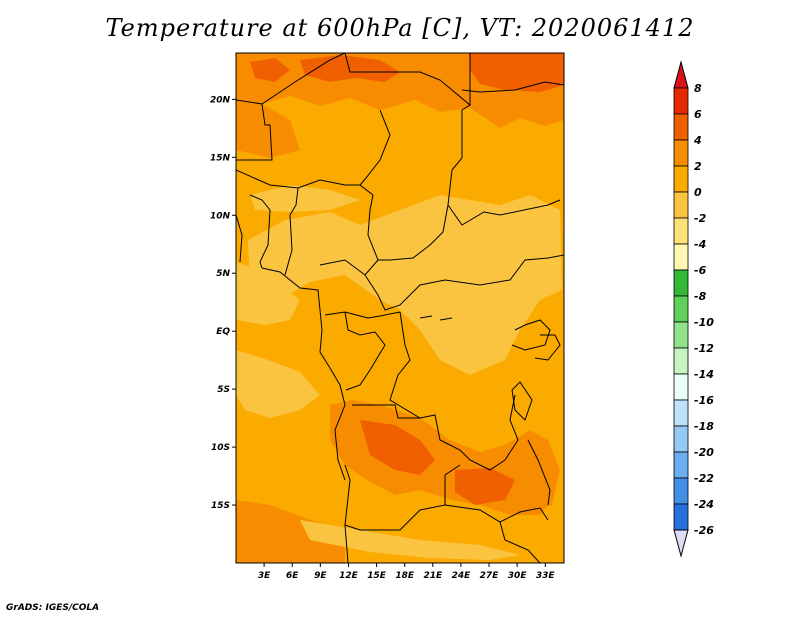 The width and height of the screenshot is (800, 618). I want to click on colorbar-label: 4, so click(697, 140).